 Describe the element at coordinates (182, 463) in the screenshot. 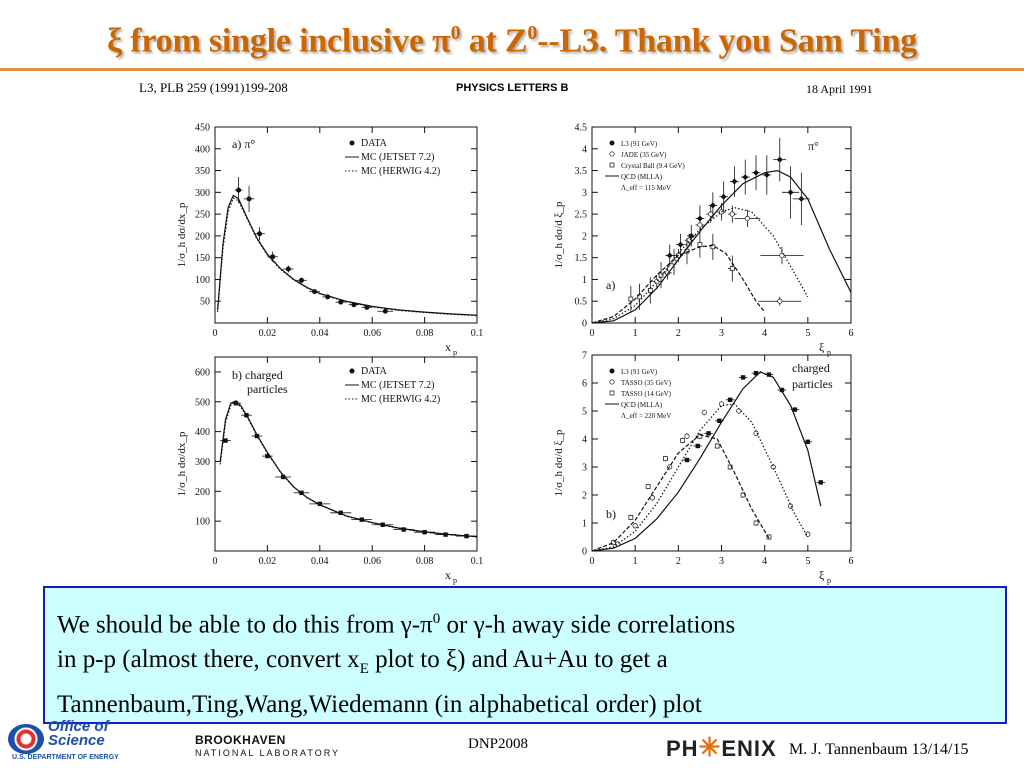

I see `y-axis-label: 1/σ_h dσ/dx_p` at that location.